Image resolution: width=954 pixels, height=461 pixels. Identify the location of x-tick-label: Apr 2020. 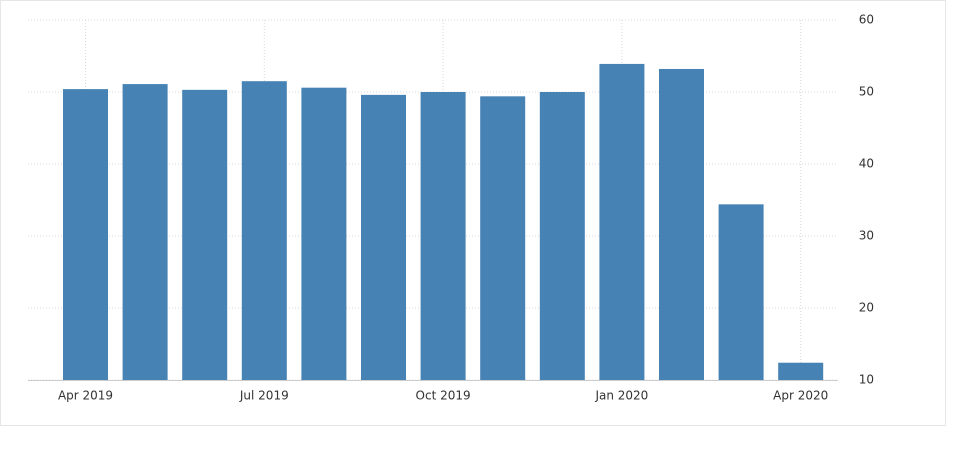
(800, 396).